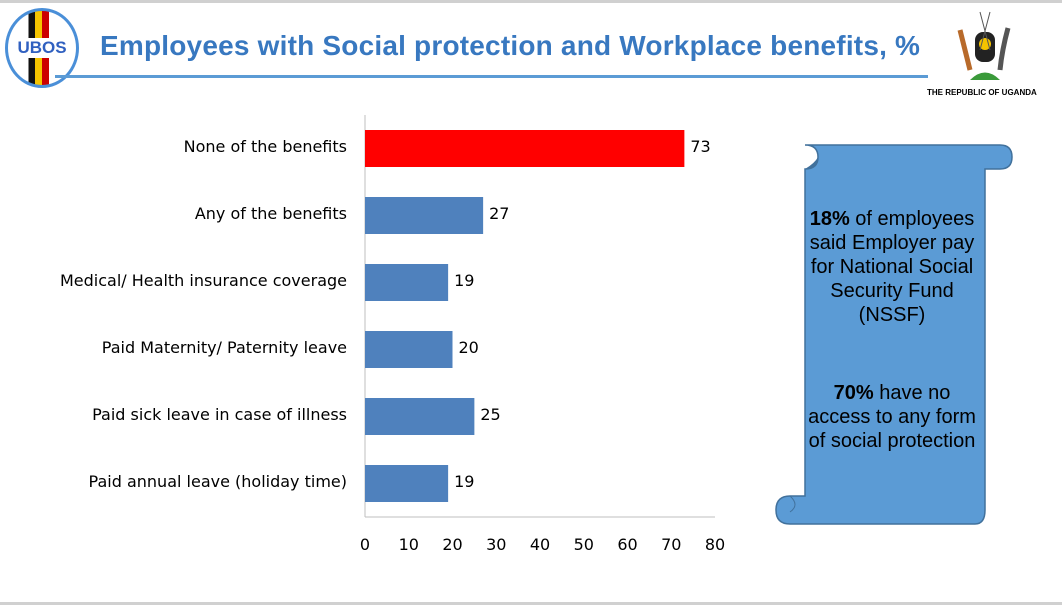  What do you see at coordinates (894, 334) in the screenshot?
I see `callout-scroll` at bounding box center [894, 334].